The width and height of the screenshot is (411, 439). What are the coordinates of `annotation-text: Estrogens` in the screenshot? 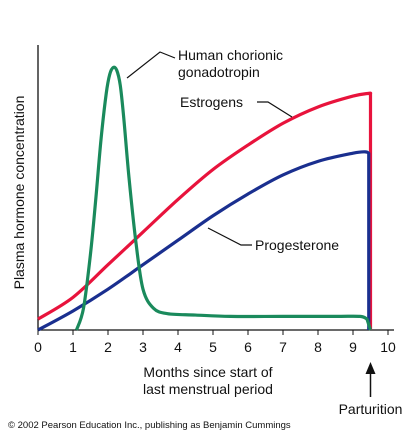 It's located at (211, 102).